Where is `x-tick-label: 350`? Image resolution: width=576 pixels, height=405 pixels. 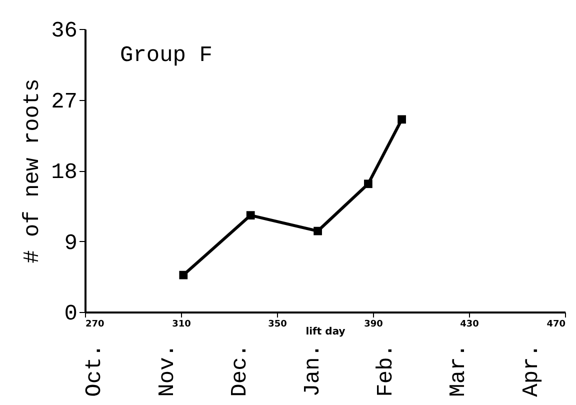 x-tick-label: 350 is located at coordinates (277, 325).